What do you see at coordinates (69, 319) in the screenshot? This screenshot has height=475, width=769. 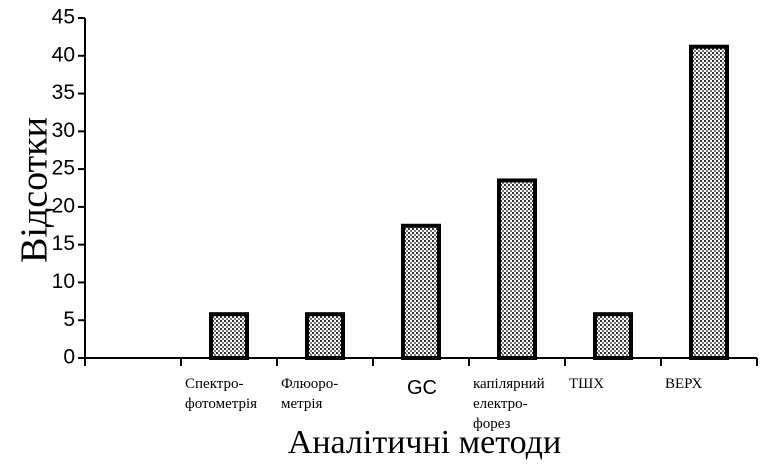 I see `y-tick-label: 5` at bounding box center [69, 319].